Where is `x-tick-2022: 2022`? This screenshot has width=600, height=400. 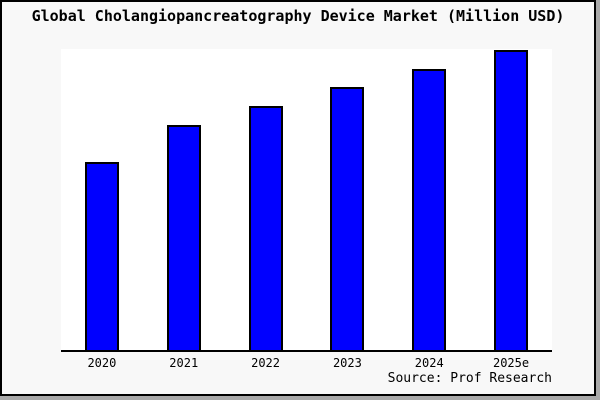
x-tick-2022: 2022 is located at coordinates (266, 363).